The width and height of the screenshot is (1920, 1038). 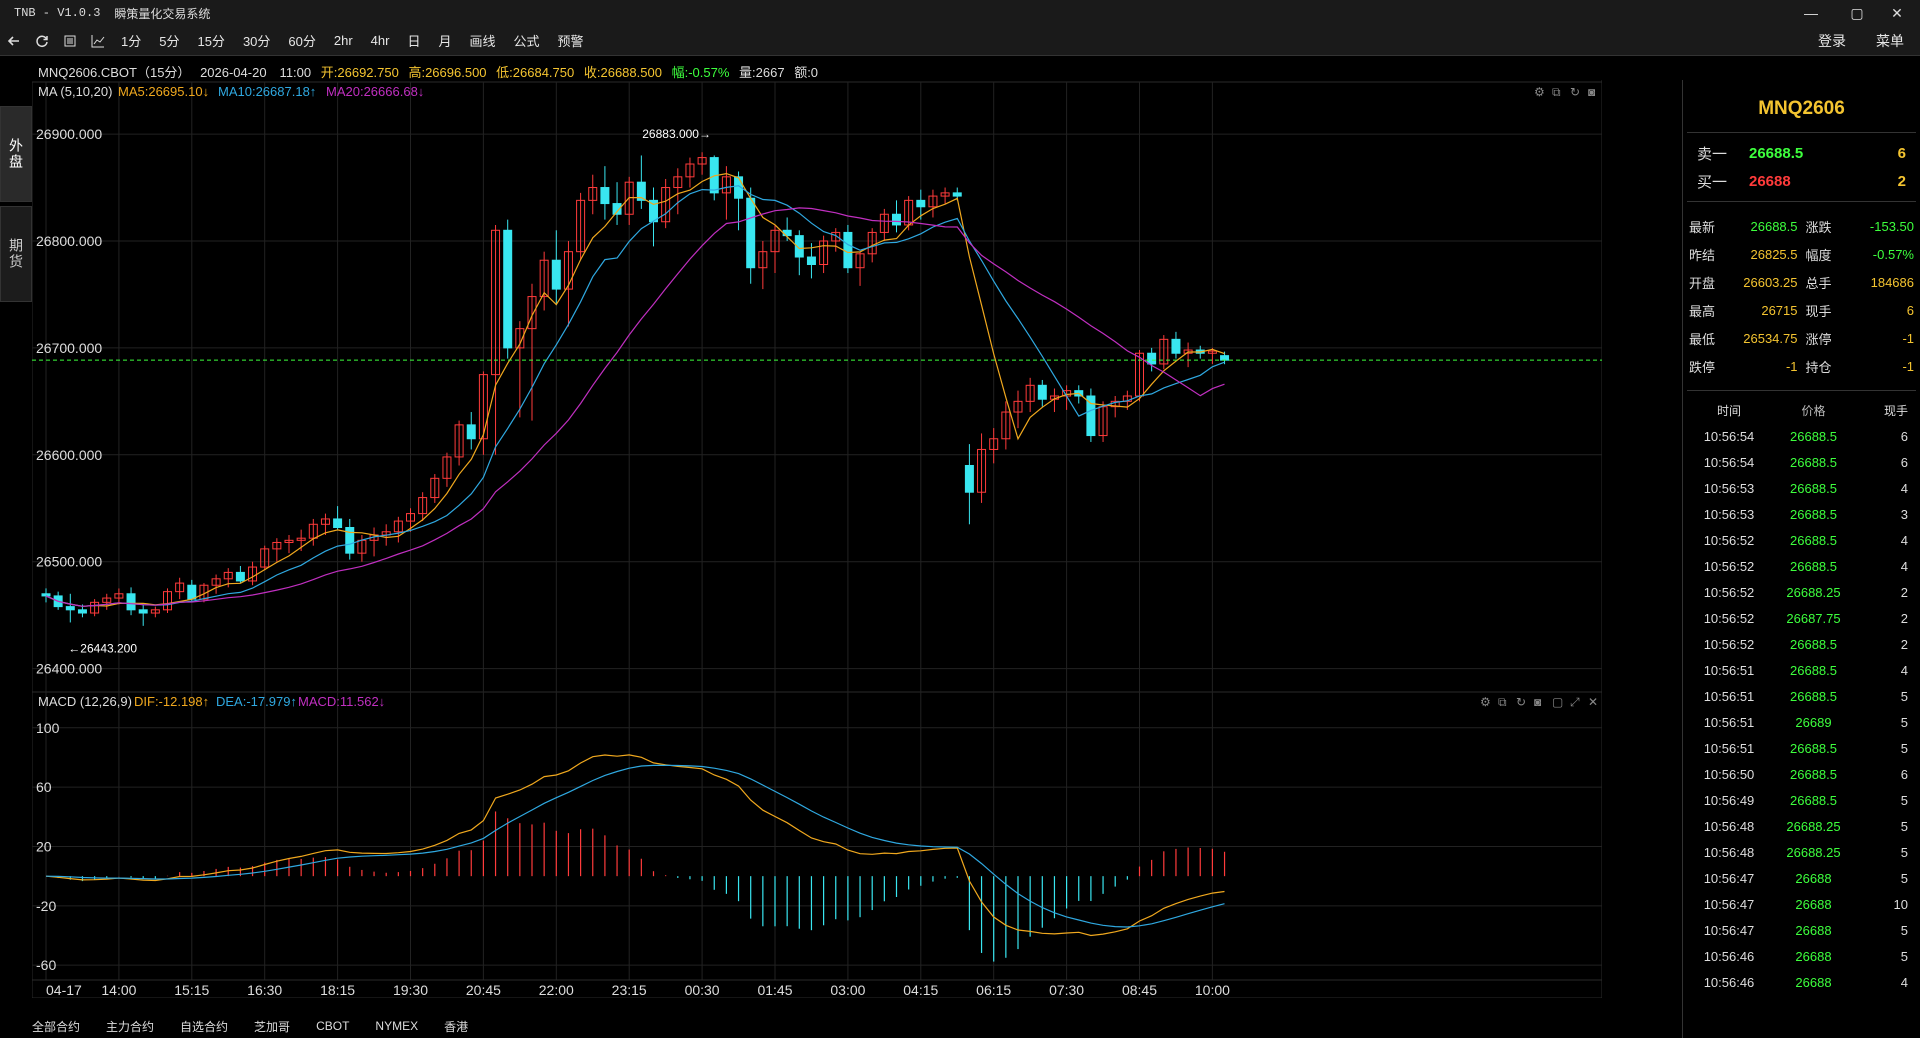 What do you see at coordinates (1860, 226) in the screenshot?
I see `stat-item: 涨跌 -153.50` at bounding box center [1860, 226].